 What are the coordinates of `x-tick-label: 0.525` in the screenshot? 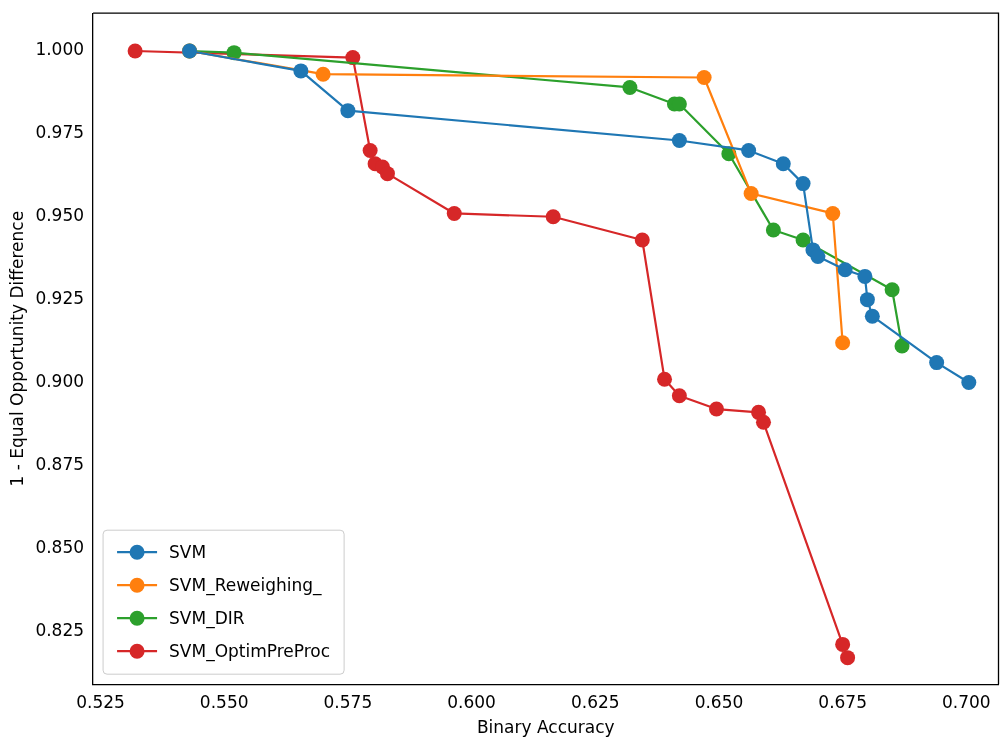 It's located at (100, 701).